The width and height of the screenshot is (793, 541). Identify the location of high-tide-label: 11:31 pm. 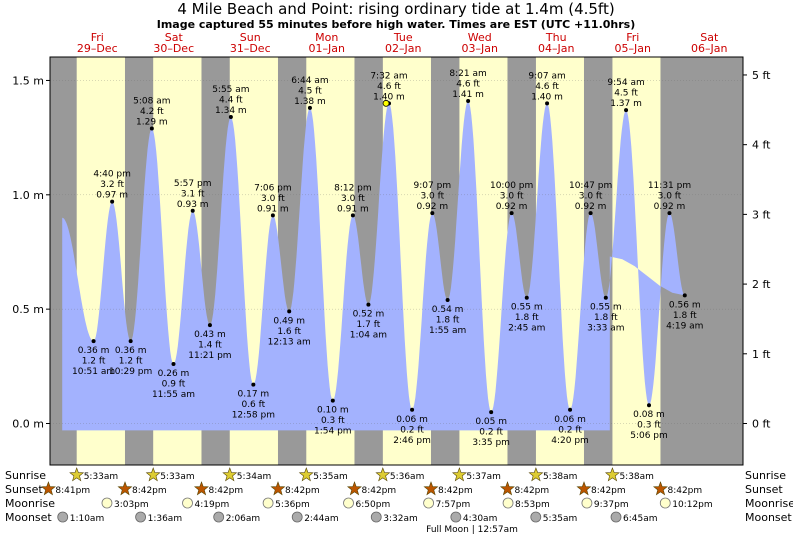
(669, 186).